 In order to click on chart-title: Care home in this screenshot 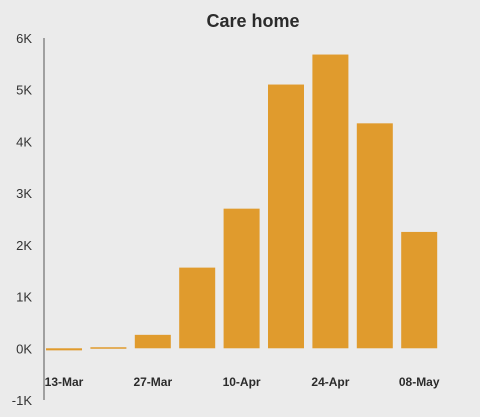, I will do `click(252, 21)`.